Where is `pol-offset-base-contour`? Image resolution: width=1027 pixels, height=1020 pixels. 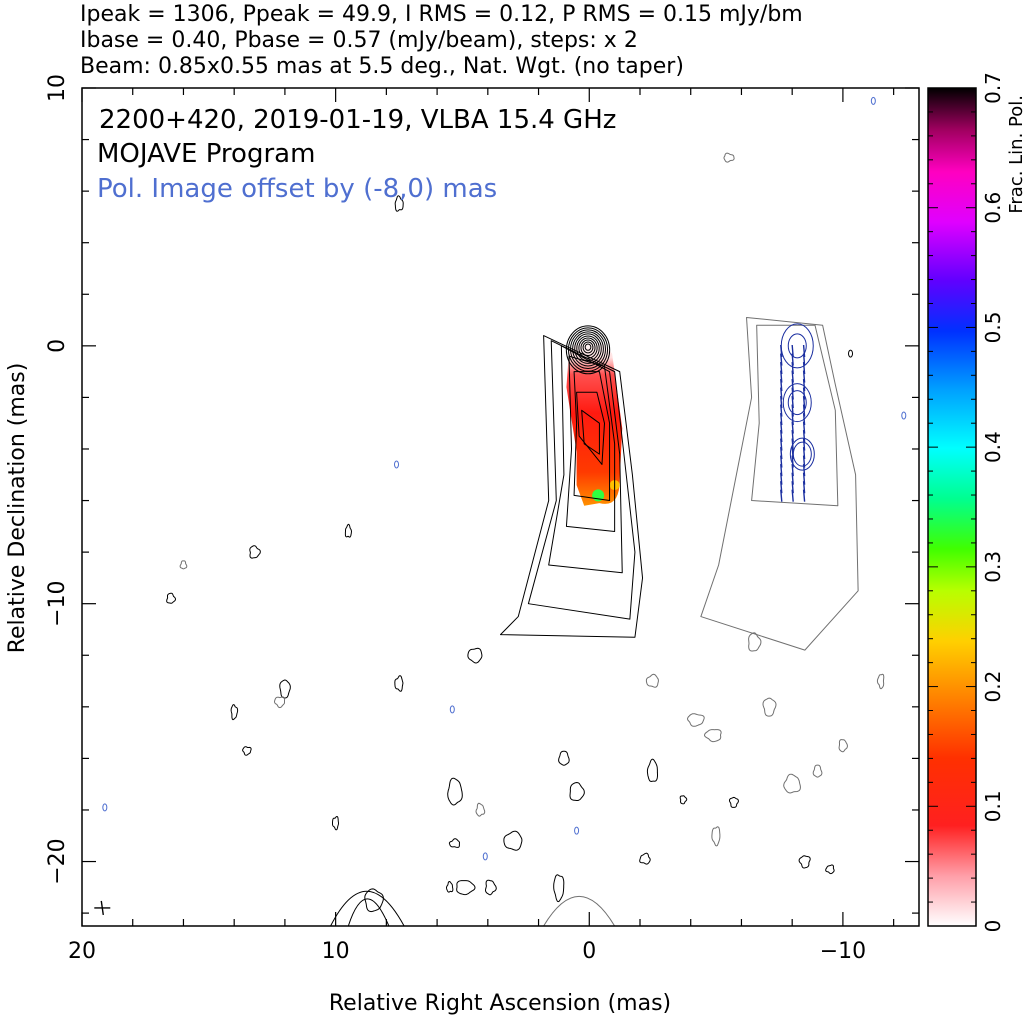 pol-offset-base-contour is located at coordinates (579, 911).